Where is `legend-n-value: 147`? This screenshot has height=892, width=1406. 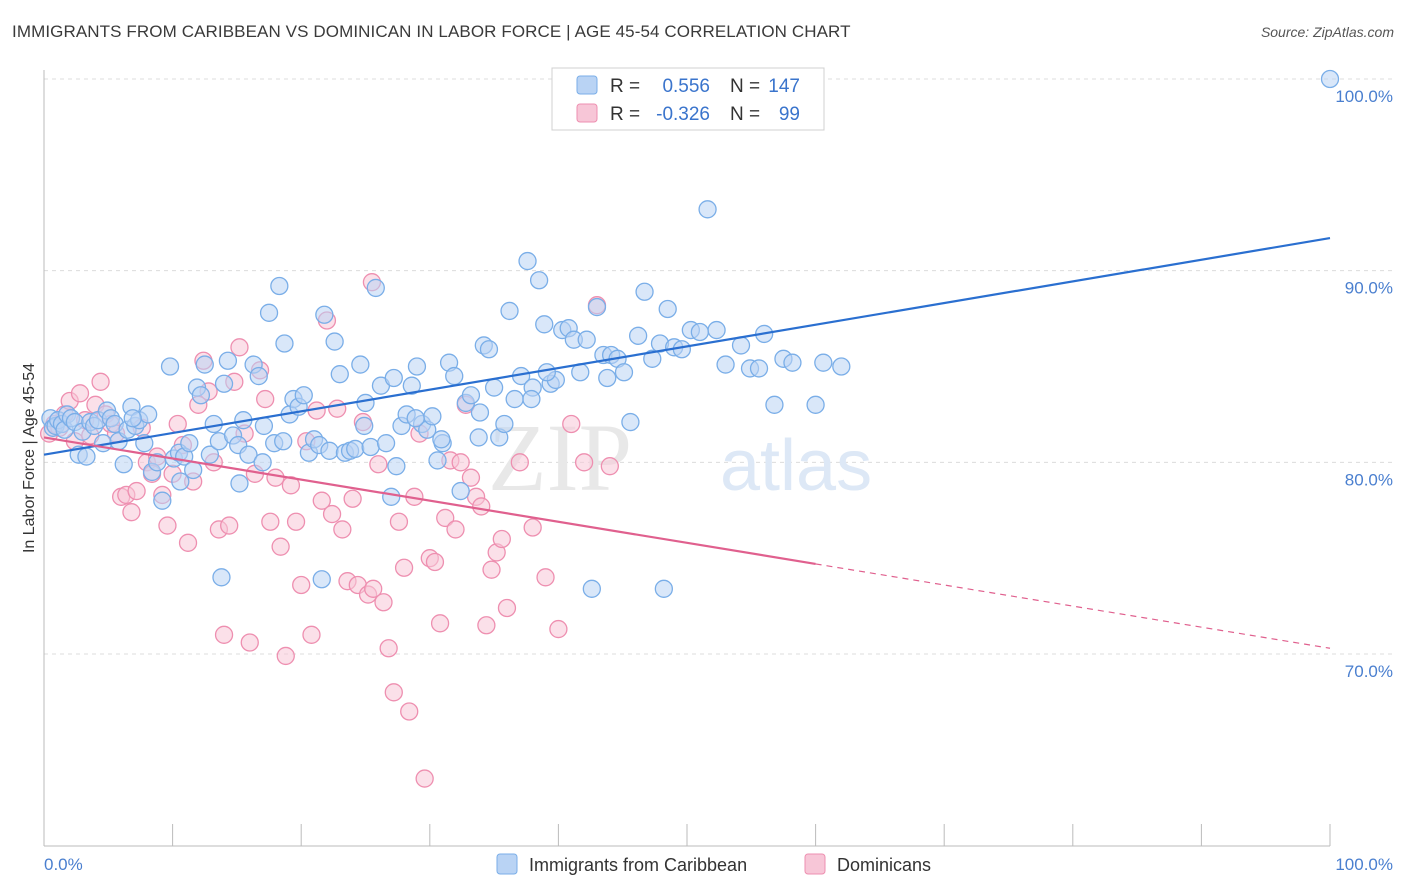 legend-n-value: 147 is located at coordinates (784, 86).